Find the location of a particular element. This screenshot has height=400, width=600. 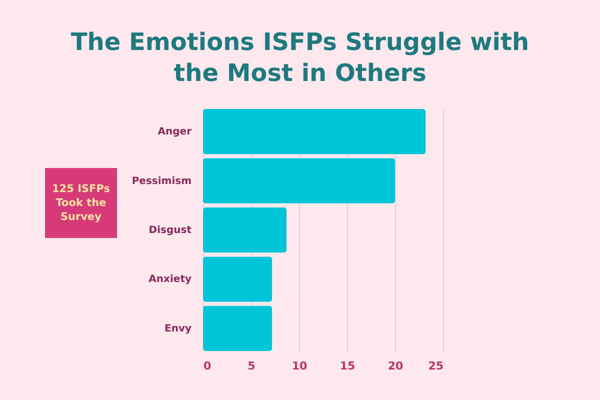

x-tick-label: 0 is located at coordinates (208, 366).